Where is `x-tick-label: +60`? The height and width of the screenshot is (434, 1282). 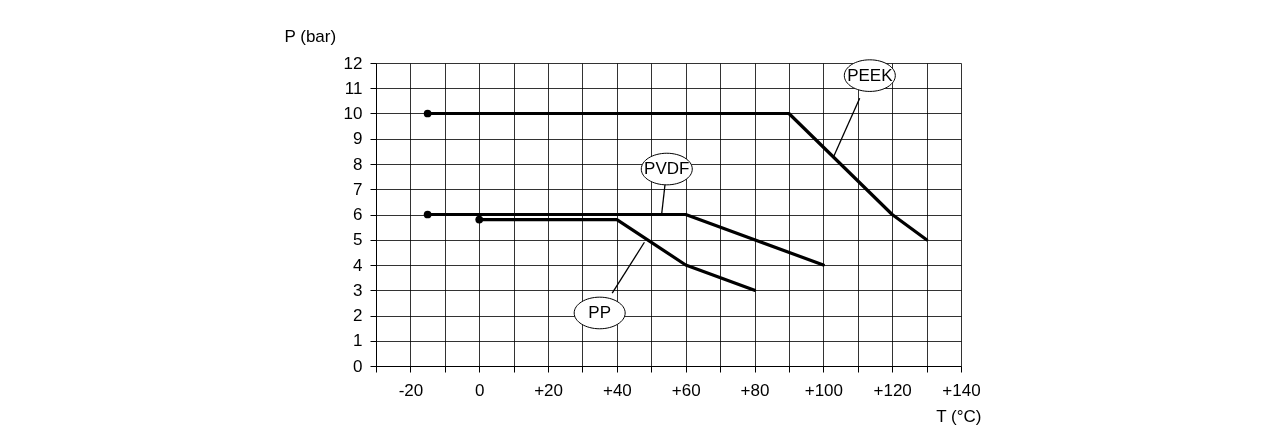
x-tick-label: +60 is located at coordinates (686, 390).